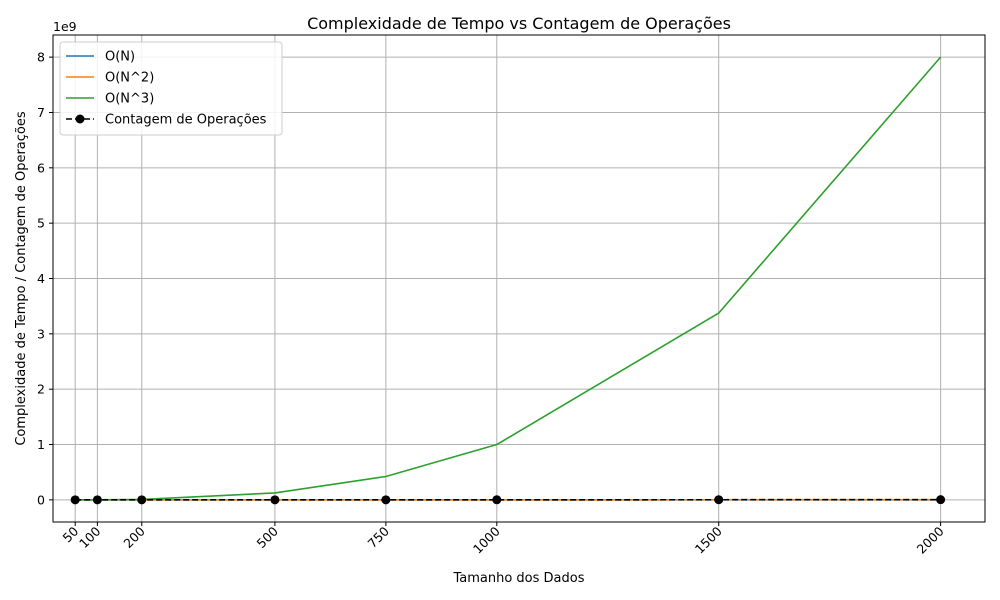 This screenshot has height=600, width=1000. I want to click on y-tick-label: 7, so click(41, 112).